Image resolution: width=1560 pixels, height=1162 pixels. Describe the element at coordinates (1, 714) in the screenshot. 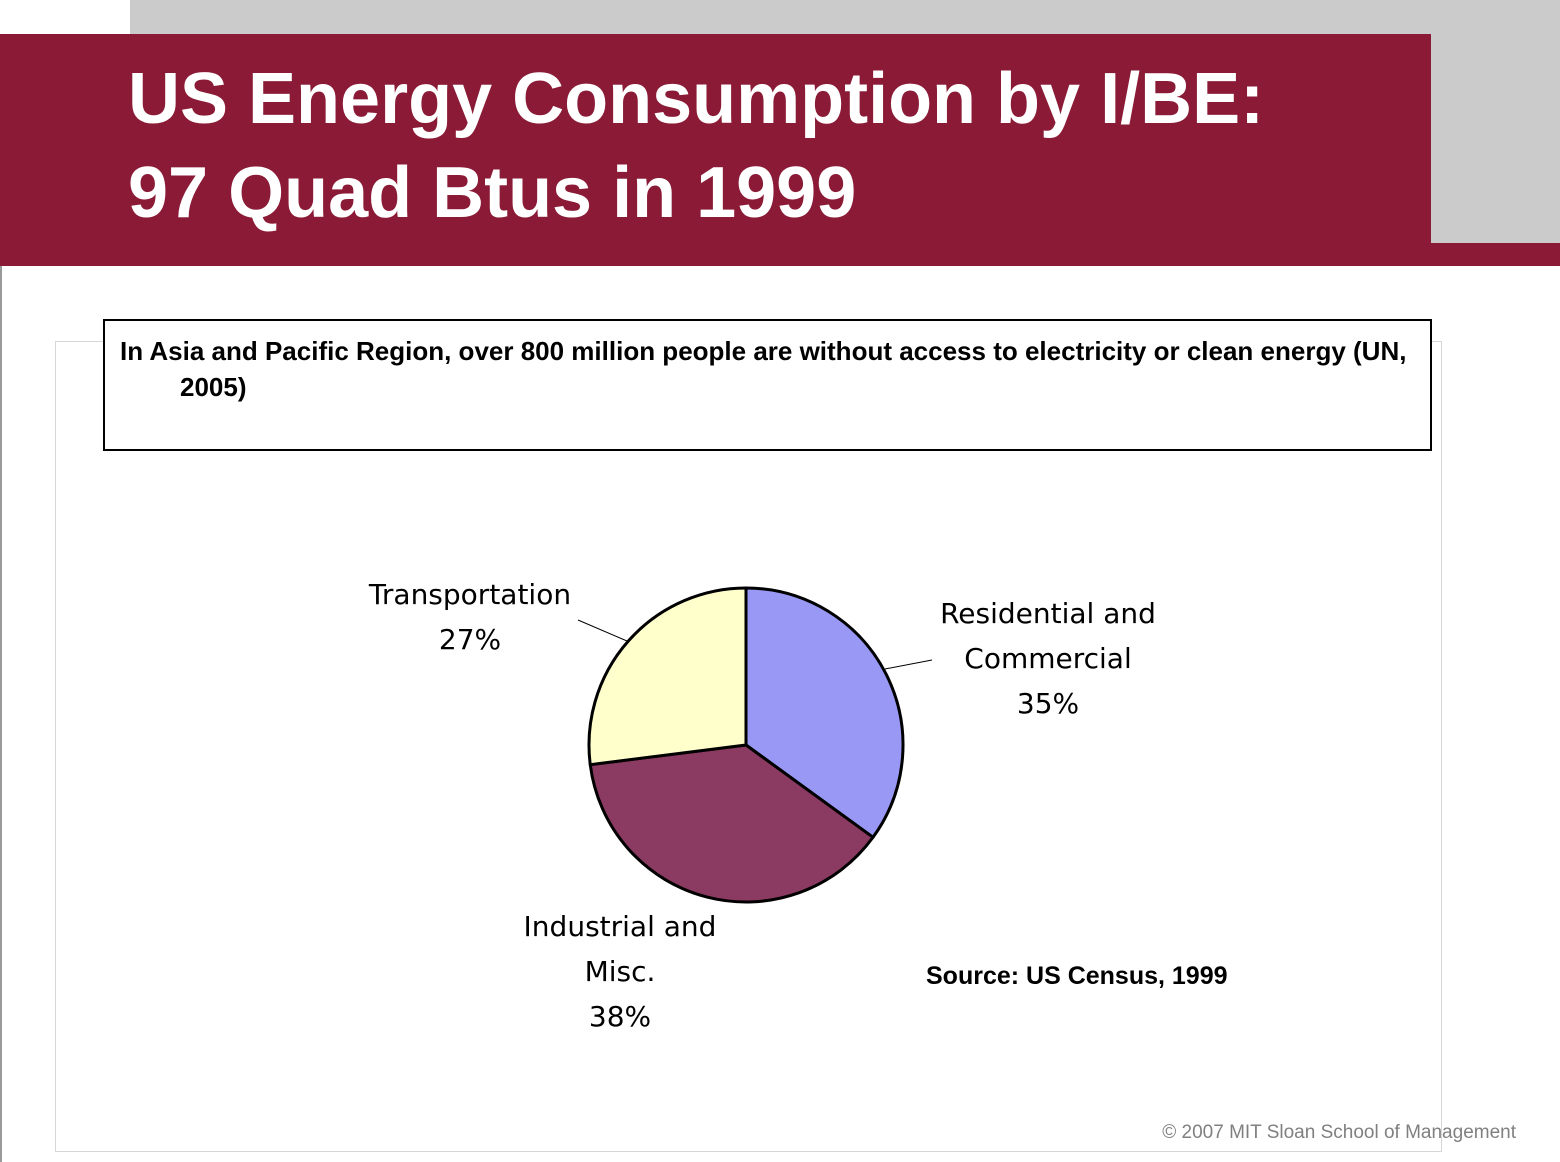

I see `left-rule` at that location.